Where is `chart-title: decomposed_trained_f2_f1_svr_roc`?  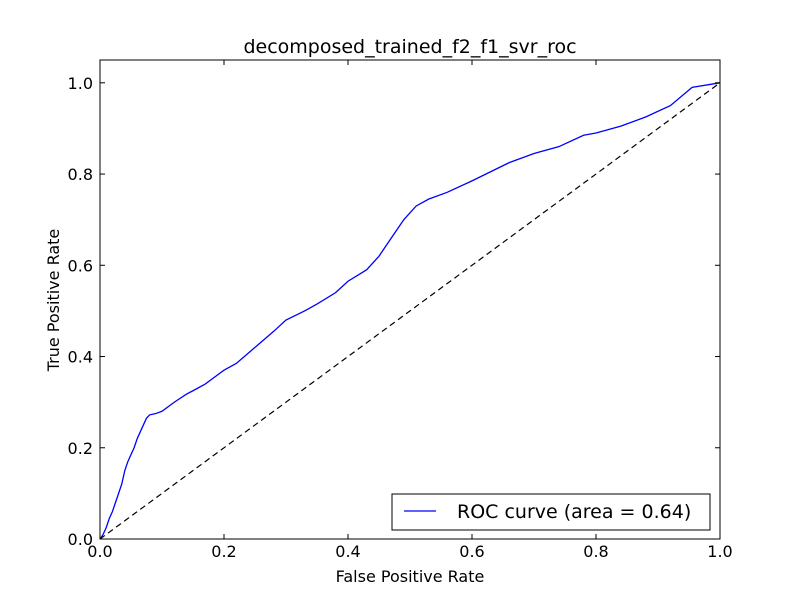
chart-title: decomposed_trained_f2_f1_svr_roc is located at coordinates (409, 47).